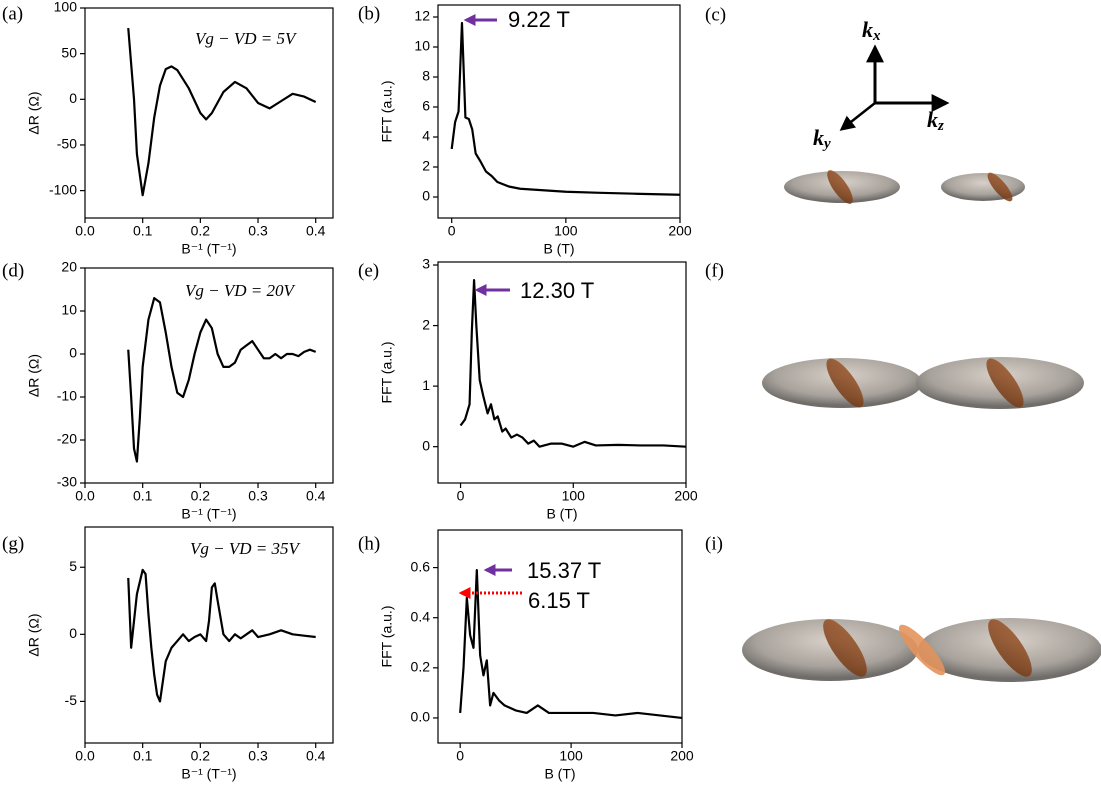  What do you see at coordinates (426, 324) in the screenshot?
I see `y-tick-label: 2` at bounding box center [426, 324].